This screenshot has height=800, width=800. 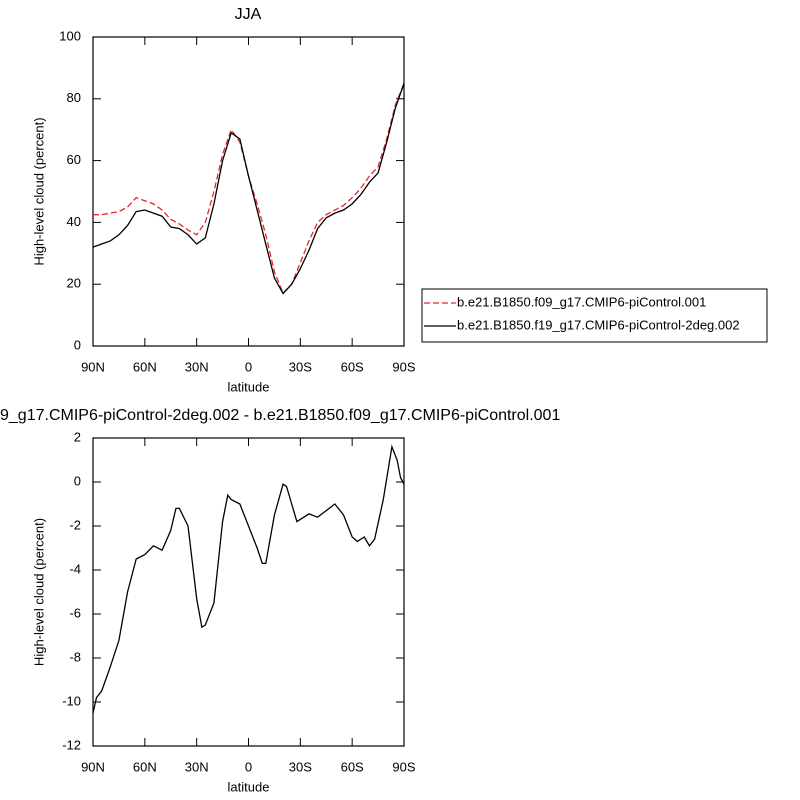 I want to click on y-tick-label: 100, so click(x=70, y=35).